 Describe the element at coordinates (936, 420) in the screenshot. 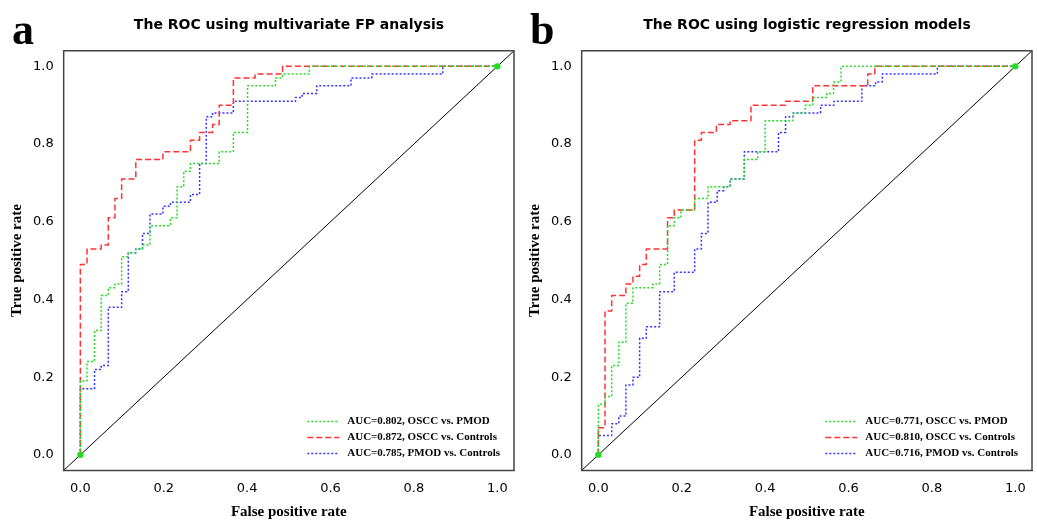

I see `legend-label: AUC=0.771, OSCC vs. PMOD` at that location.